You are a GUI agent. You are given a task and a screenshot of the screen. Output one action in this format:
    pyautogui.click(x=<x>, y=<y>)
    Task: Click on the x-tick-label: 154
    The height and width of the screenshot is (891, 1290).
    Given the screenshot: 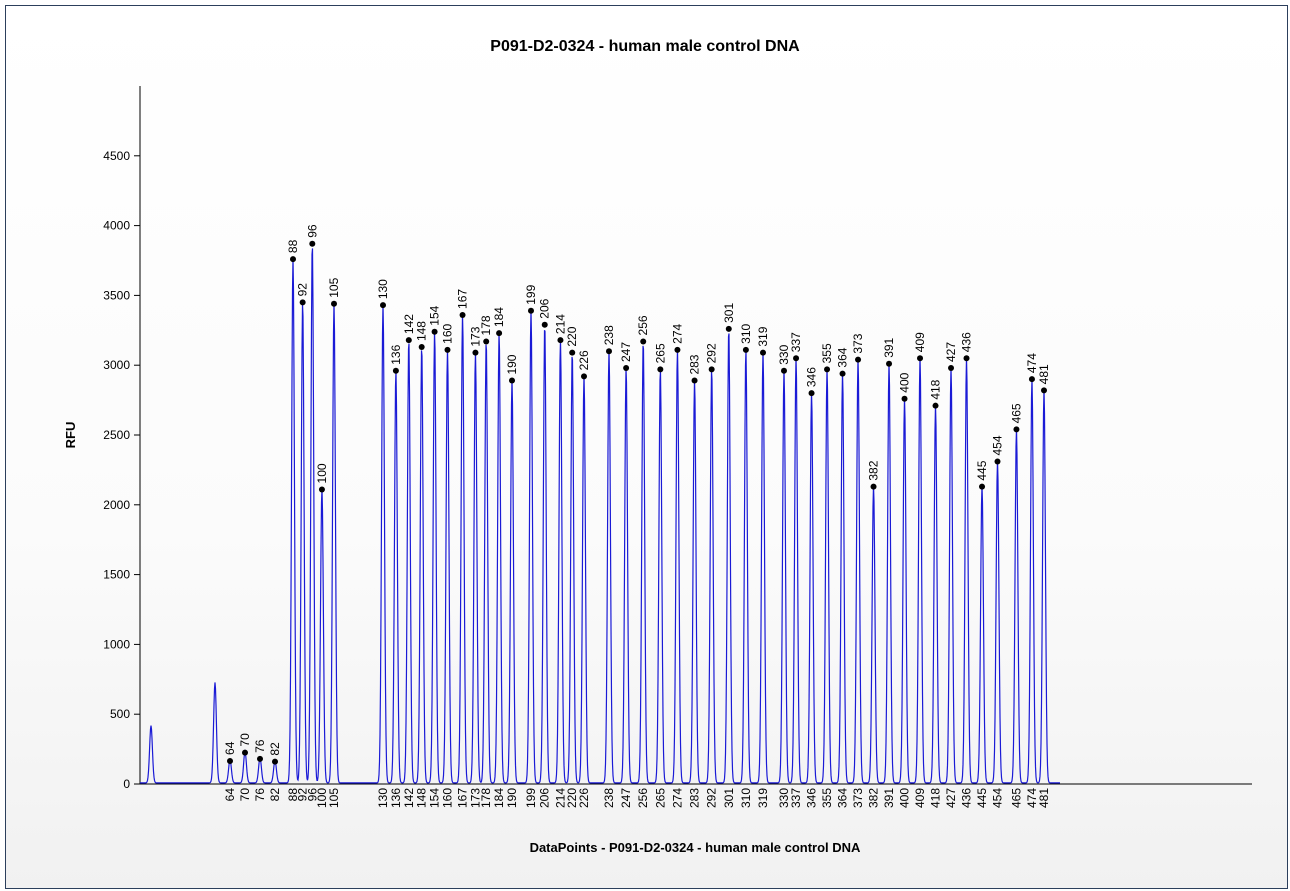 What is the action you would take?
    pyautogui.click(x=435, y=798)
    